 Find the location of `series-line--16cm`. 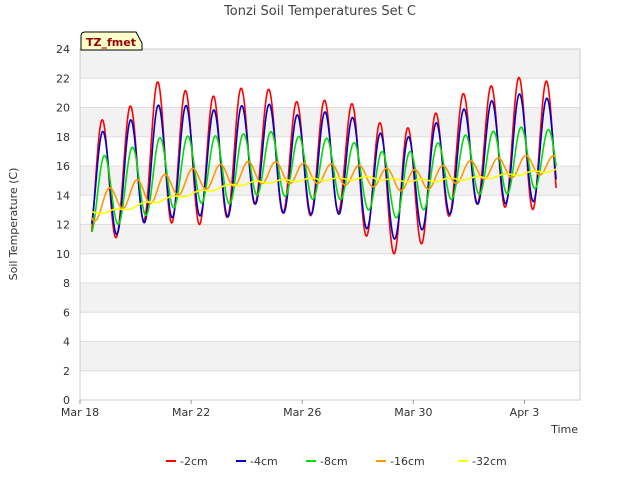

series-line--16cm is located at coordinates (323, 188).